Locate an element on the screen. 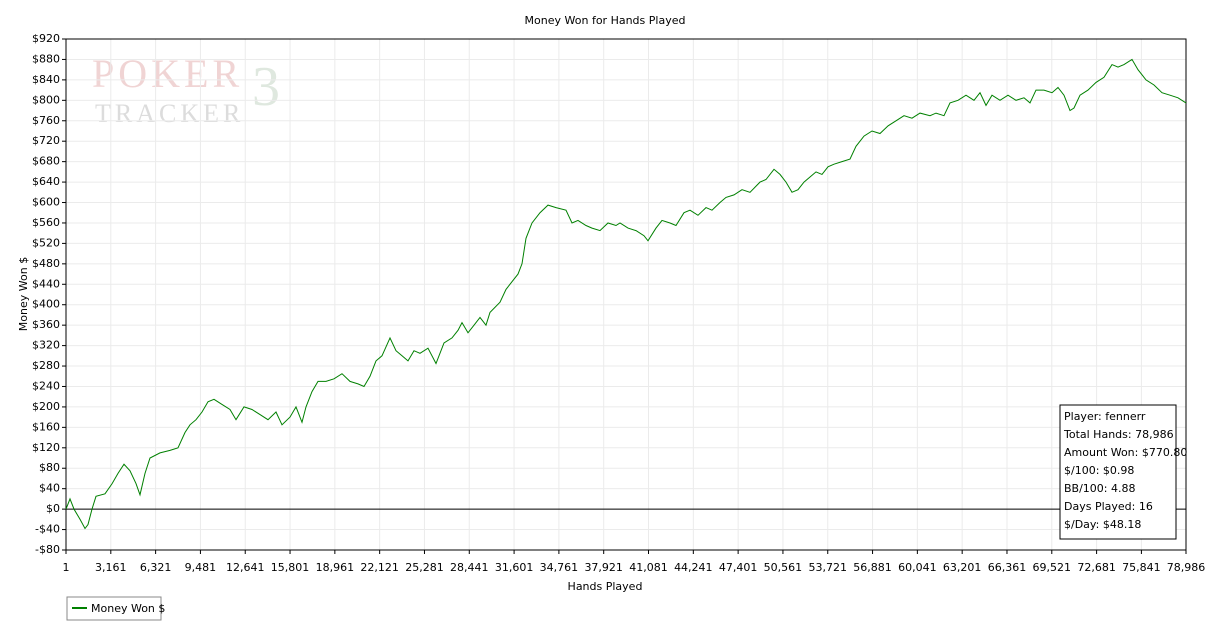 The width and height of the screenshot is (1210, 636). stats-text: BB/100: 4.88 is located at coordinates (1100, 488).